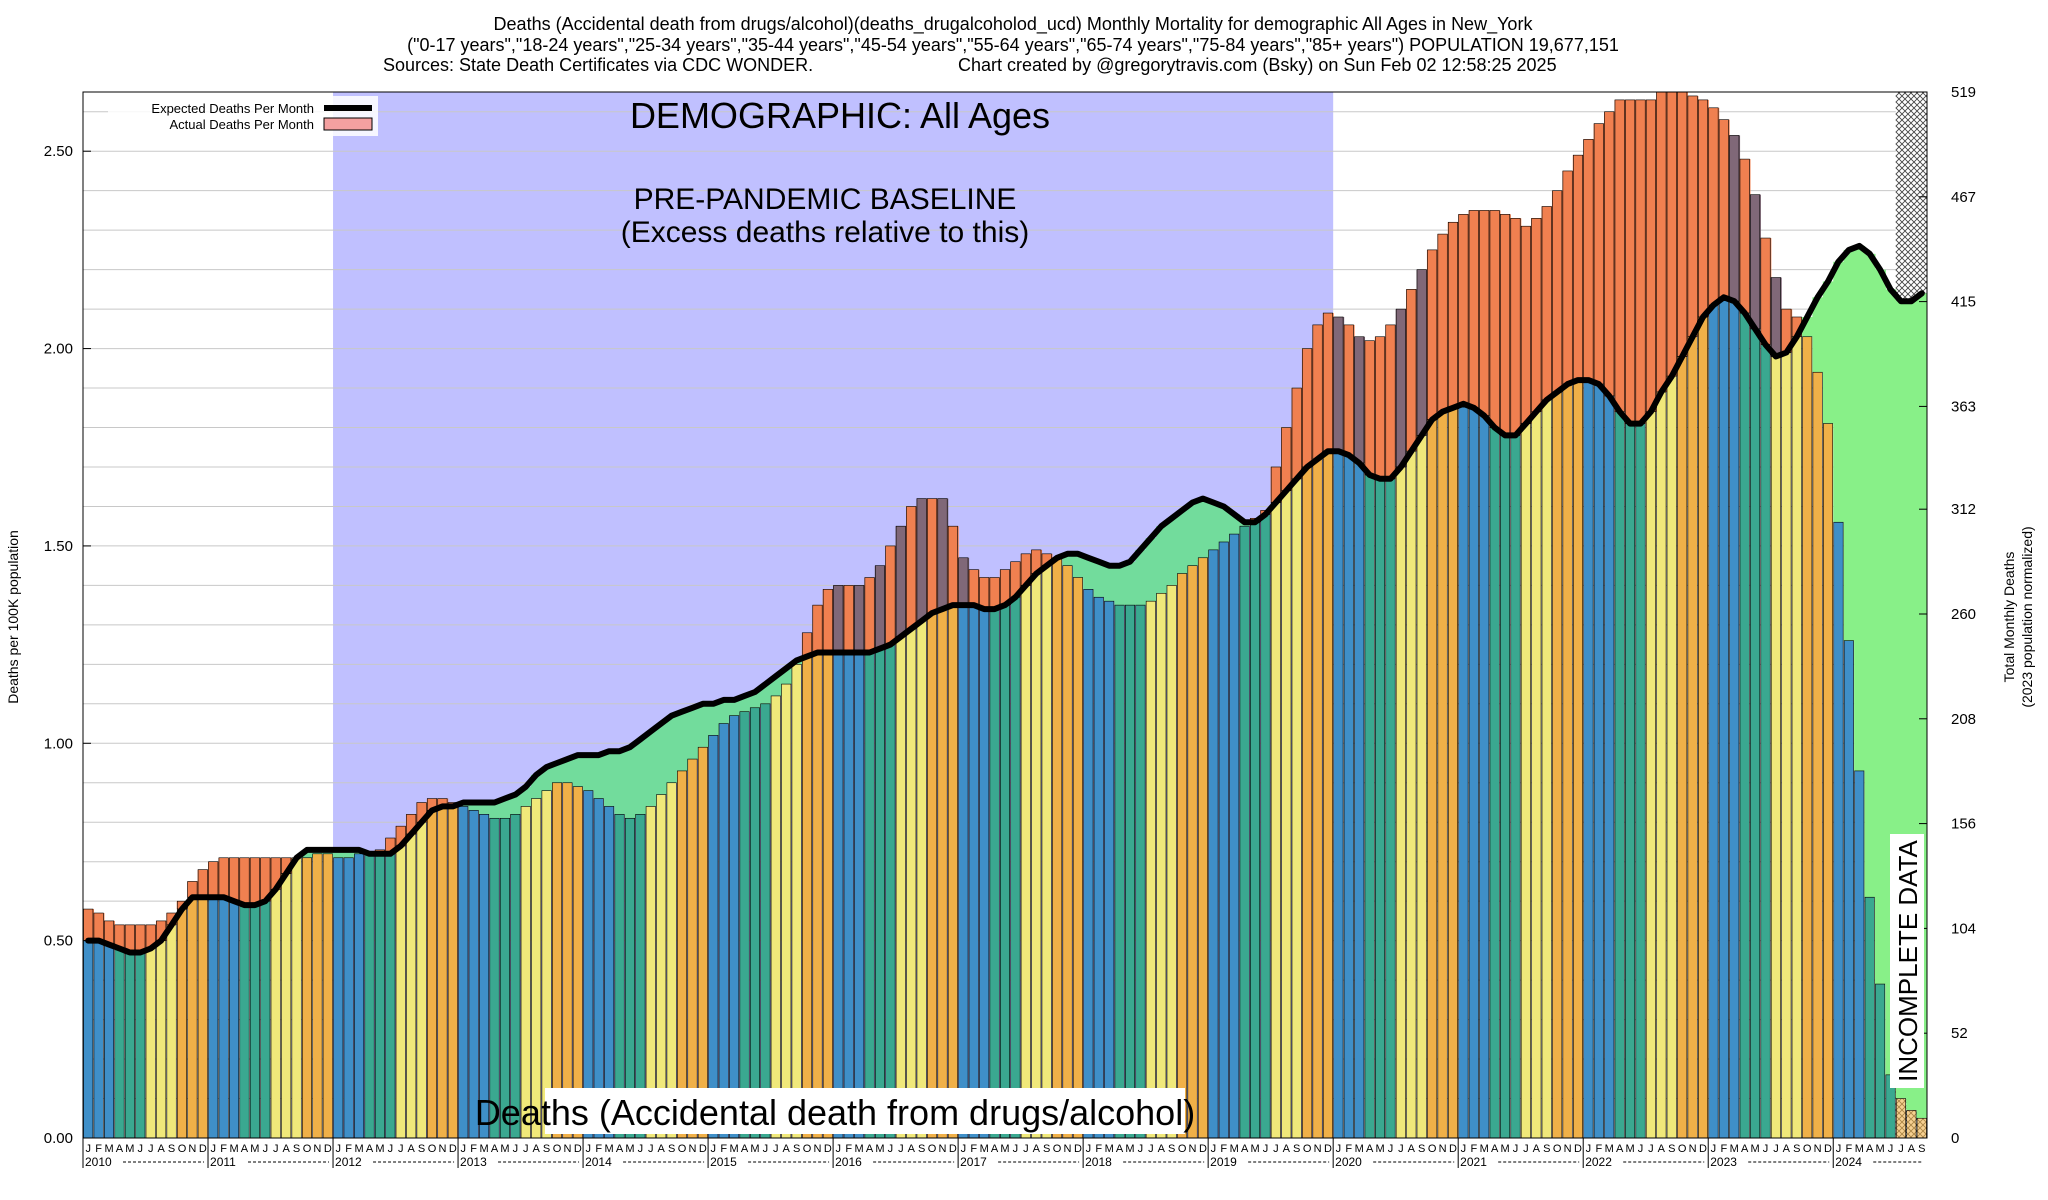  What do you see at coordinates (2027, 616) in the screenshot?
I see `y-right-axis-label-2: (2023 population normalized)` at bounding box center [2027, 616].